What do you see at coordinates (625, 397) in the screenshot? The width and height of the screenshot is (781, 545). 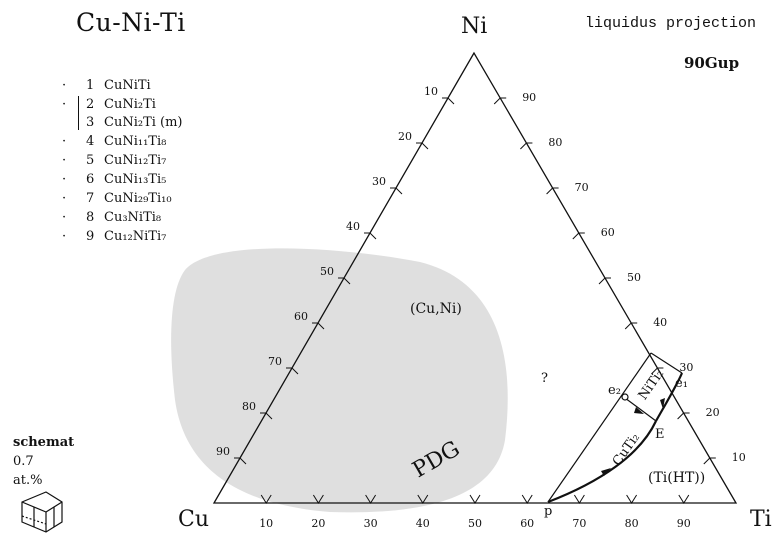 I see `e2-point-marker` at bounding box center [625, 397].